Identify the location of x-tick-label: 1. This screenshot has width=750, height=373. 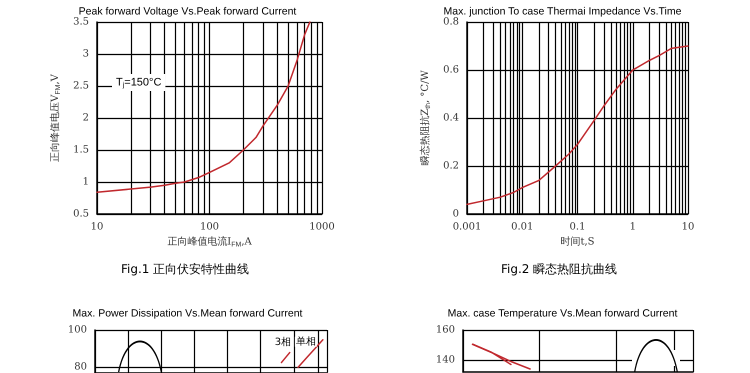
(633, 227).